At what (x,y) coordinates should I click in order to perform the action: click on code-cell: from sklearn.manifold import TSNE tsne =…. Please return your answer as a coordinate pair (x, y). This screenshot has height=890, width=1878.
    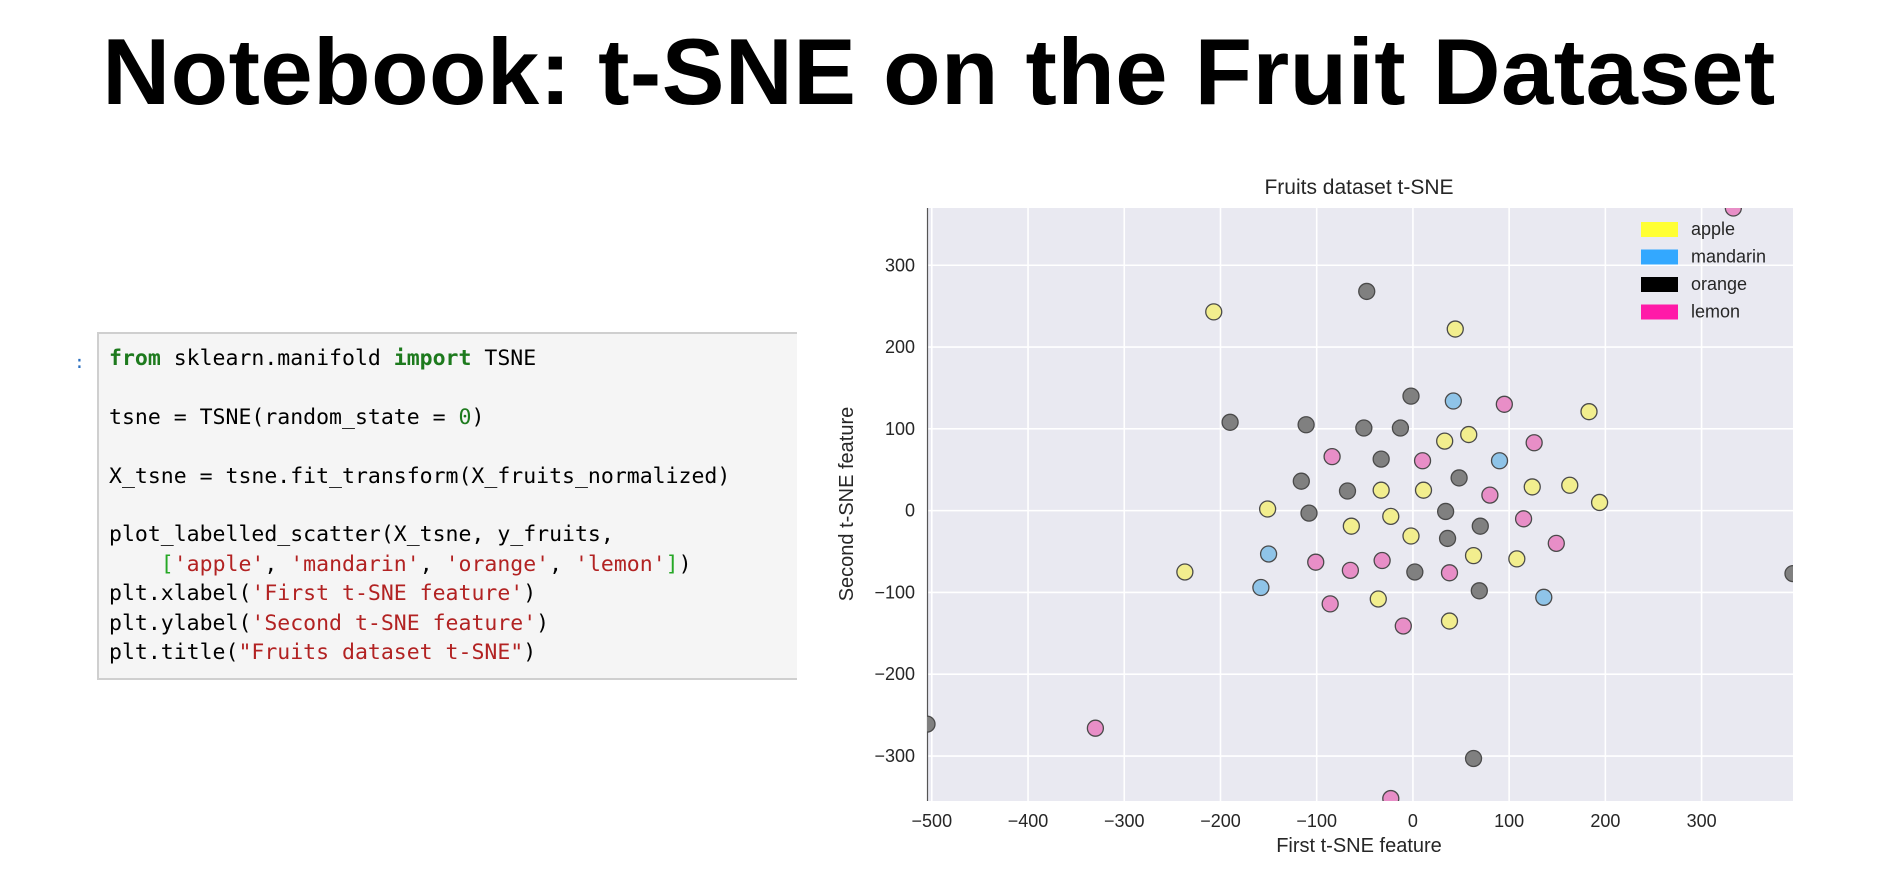
    Looking at the image, I should click on (447, 506).